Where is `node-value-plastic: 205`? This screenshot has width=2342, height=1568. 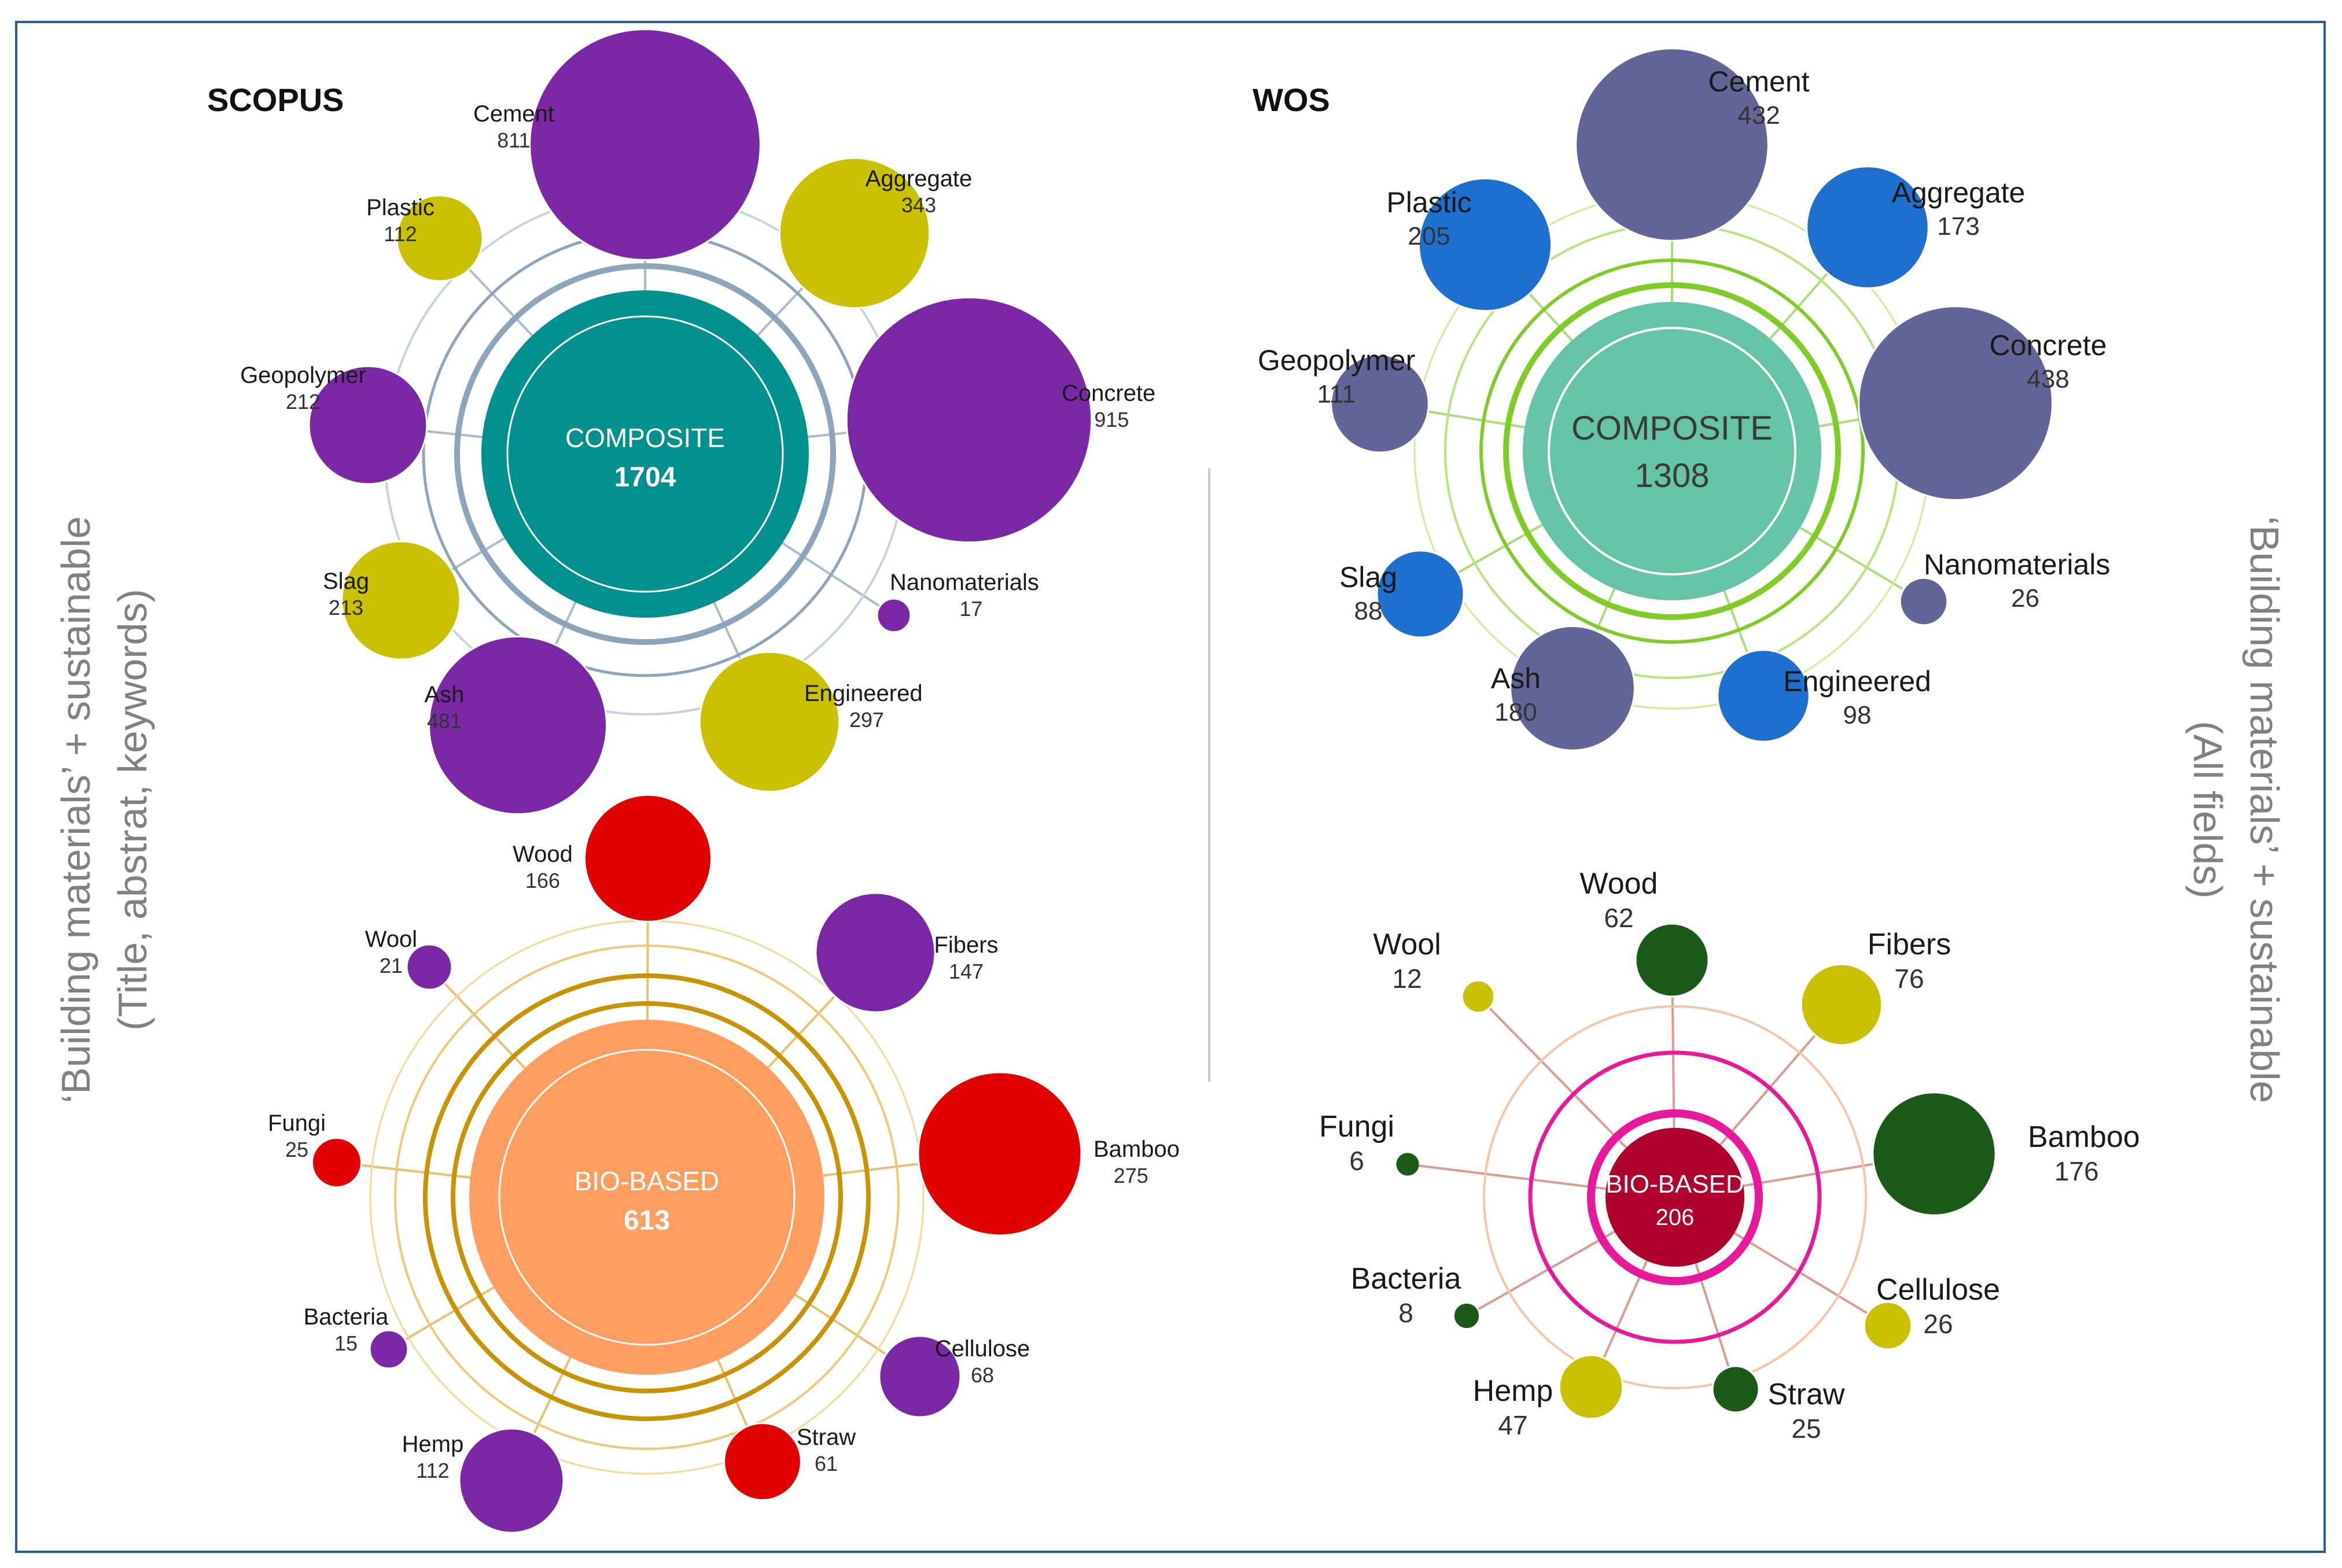
node-value-plastic: 205 is located at coordinates (1429, 236).